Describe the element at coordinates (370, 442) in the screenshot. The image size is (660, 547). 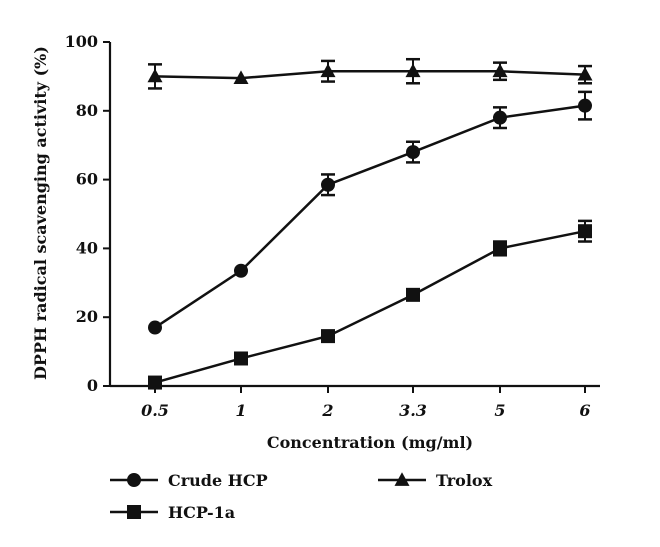
I see `x-axis-title: Concentration (mg/ml)` at that location.